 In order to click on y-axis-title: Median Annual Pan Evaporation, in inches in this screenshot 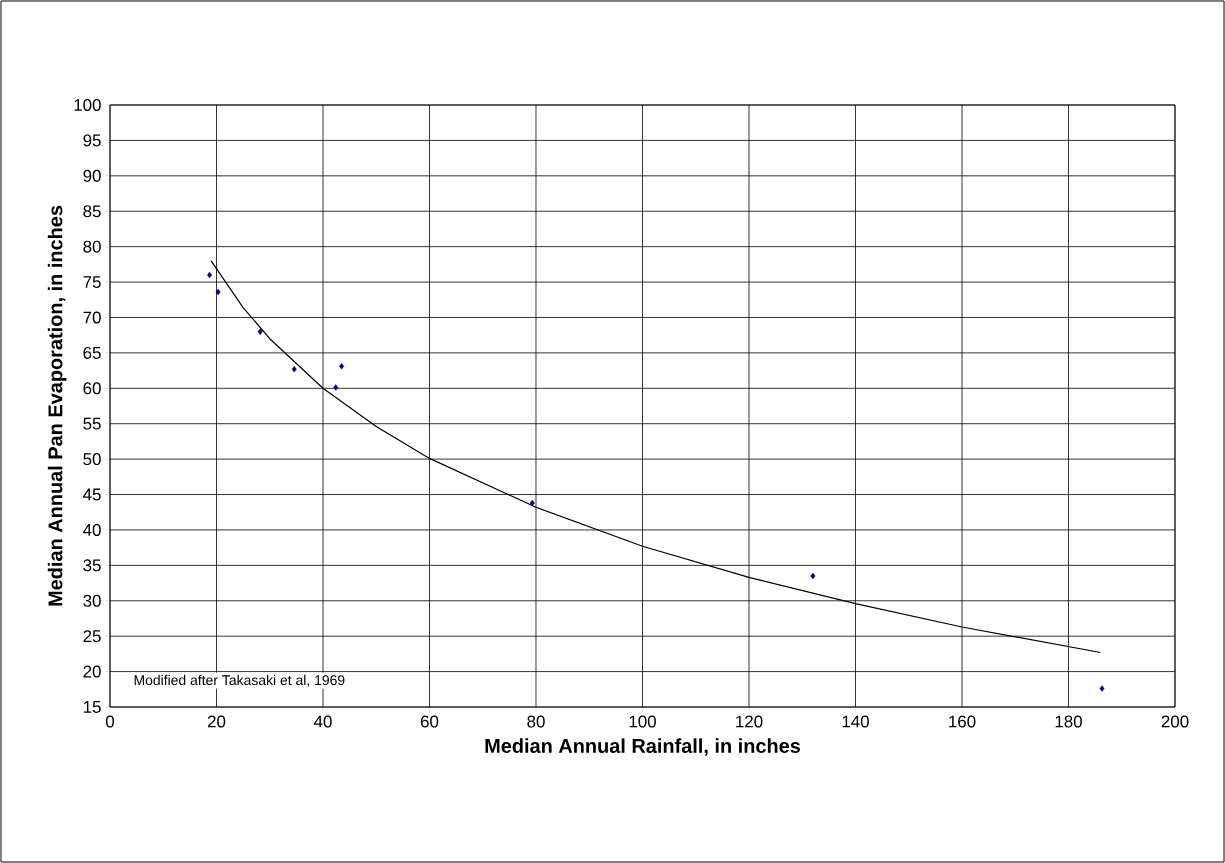, I will do `click(57, 405)`.